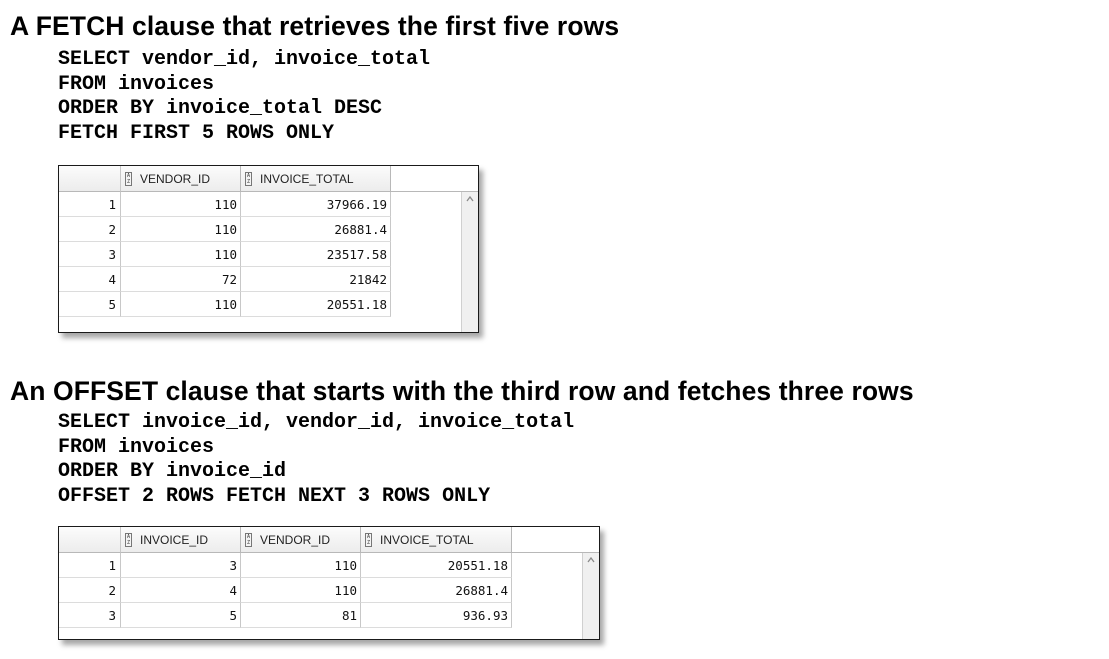 The width and height of the screenshot is (1109, 659). I want to click on sql-line: SELECT vendor_id, invoice_total, so click(244, 59).